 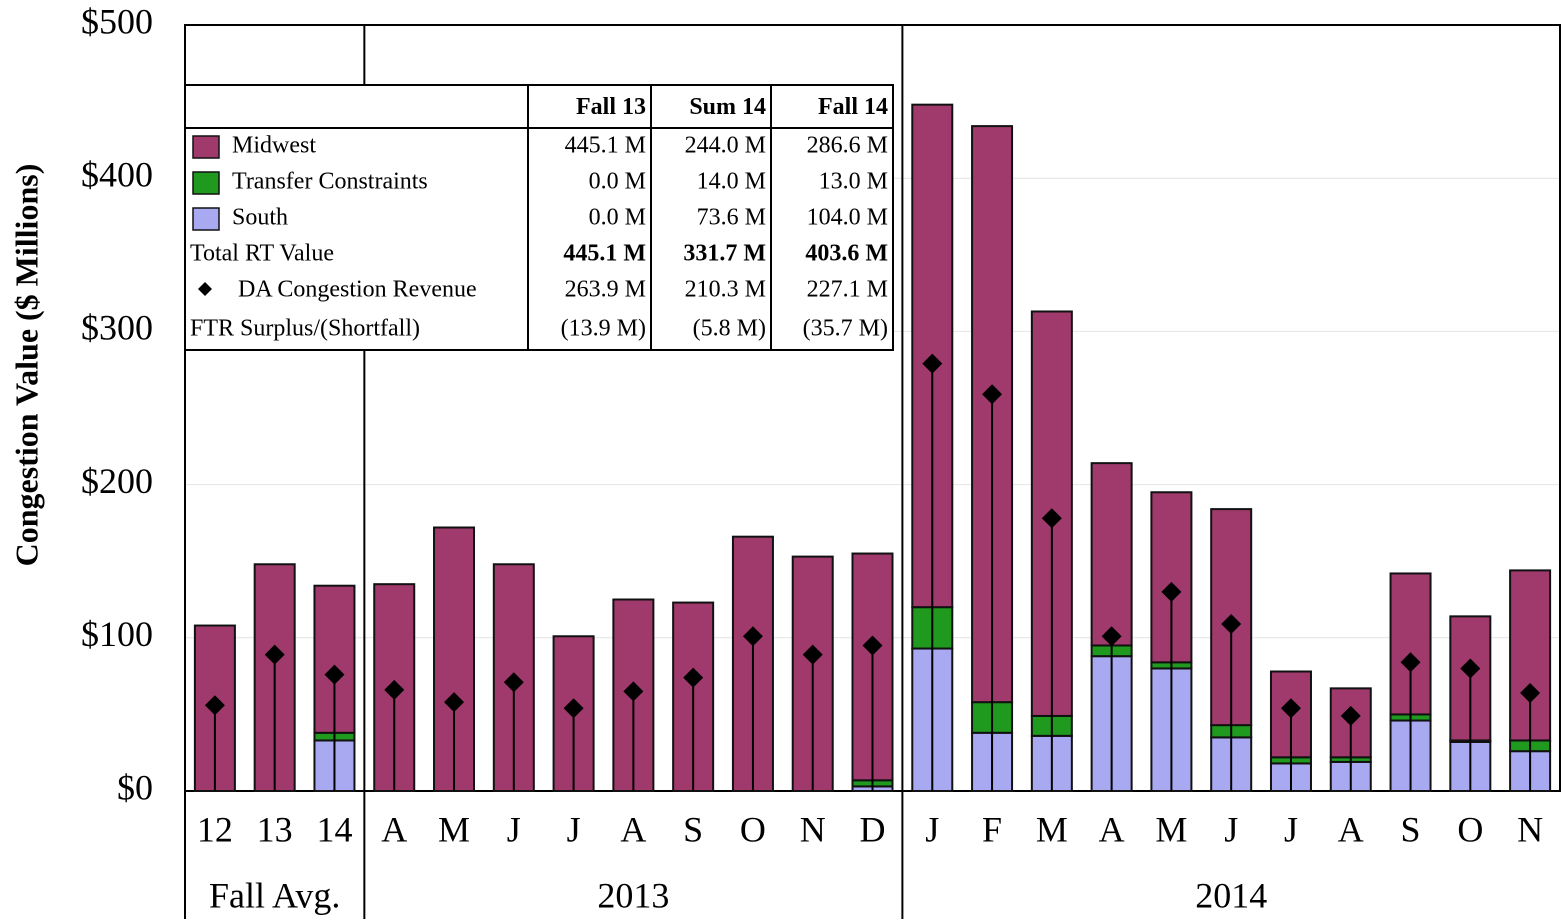 What do you see at coordinates (274, 895) in the screenshot?
I see `group-label: Fall Avg.` at bounding box center [274, 895].